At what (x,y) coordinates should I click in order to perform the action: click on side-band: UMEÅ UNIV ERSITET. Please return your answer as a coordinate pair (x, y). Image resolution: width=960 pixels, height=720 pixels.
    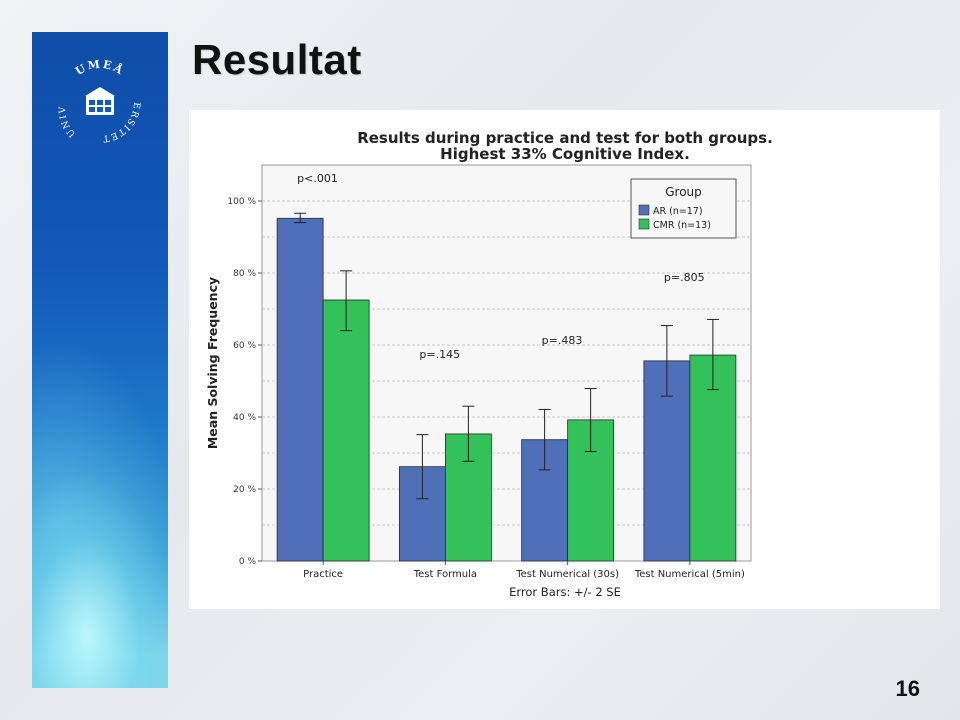
    Looking at the image, I should click on (100, 360).